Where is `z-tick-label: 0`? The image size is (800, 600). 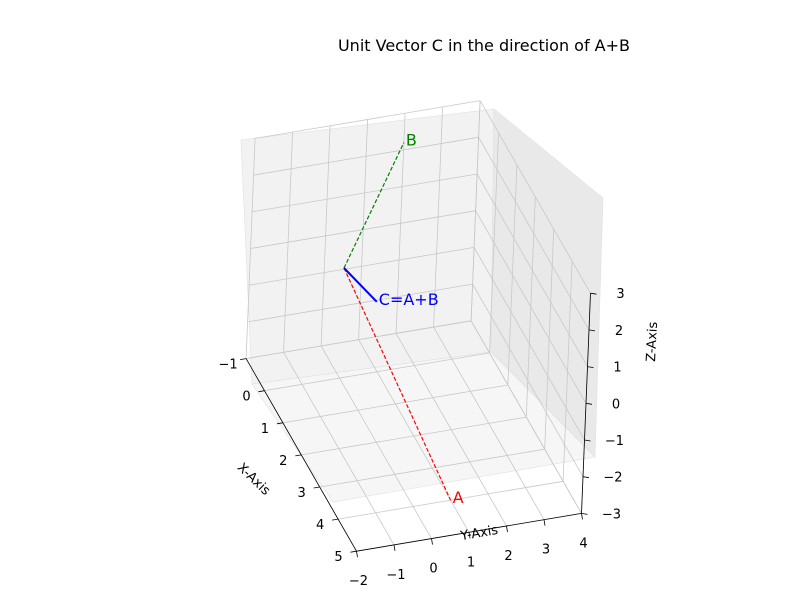
z-tick-label: 0 is located at coordinates (616, 404).